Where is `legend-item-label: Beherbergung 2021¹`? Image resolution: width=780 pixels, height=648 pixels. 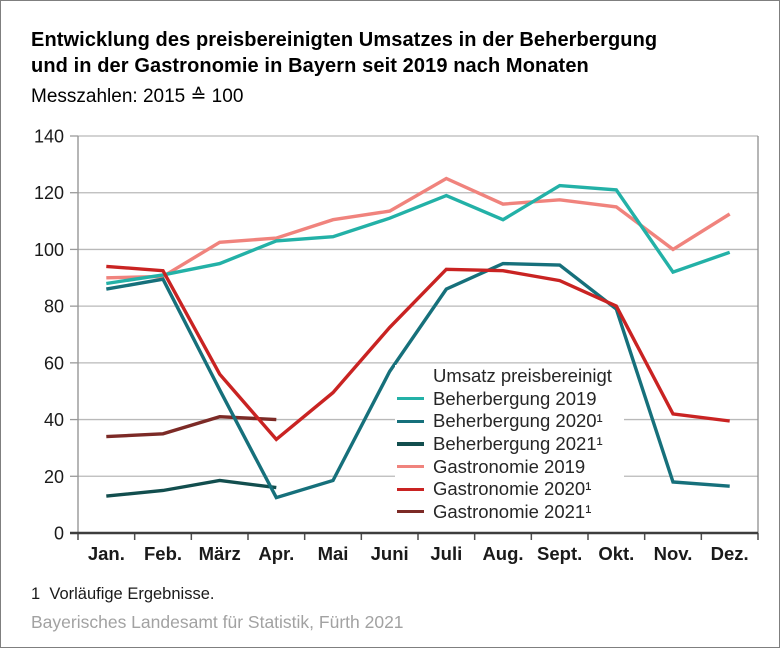
legend-item-label: Beherbergung 2021¹ is located at coordinates (518, 444).